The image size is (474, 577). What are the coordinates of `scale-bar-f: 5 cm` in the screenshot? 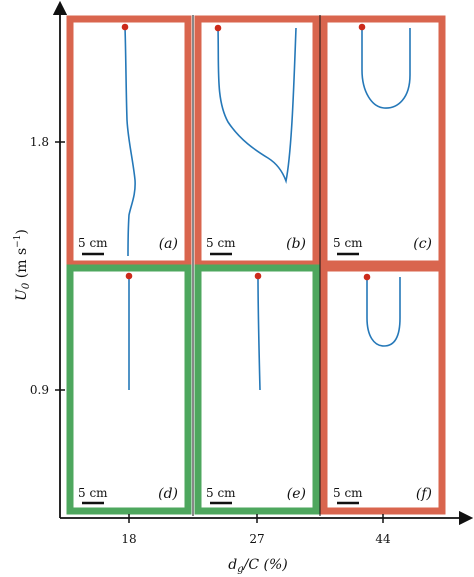 It's located at (348, 495).